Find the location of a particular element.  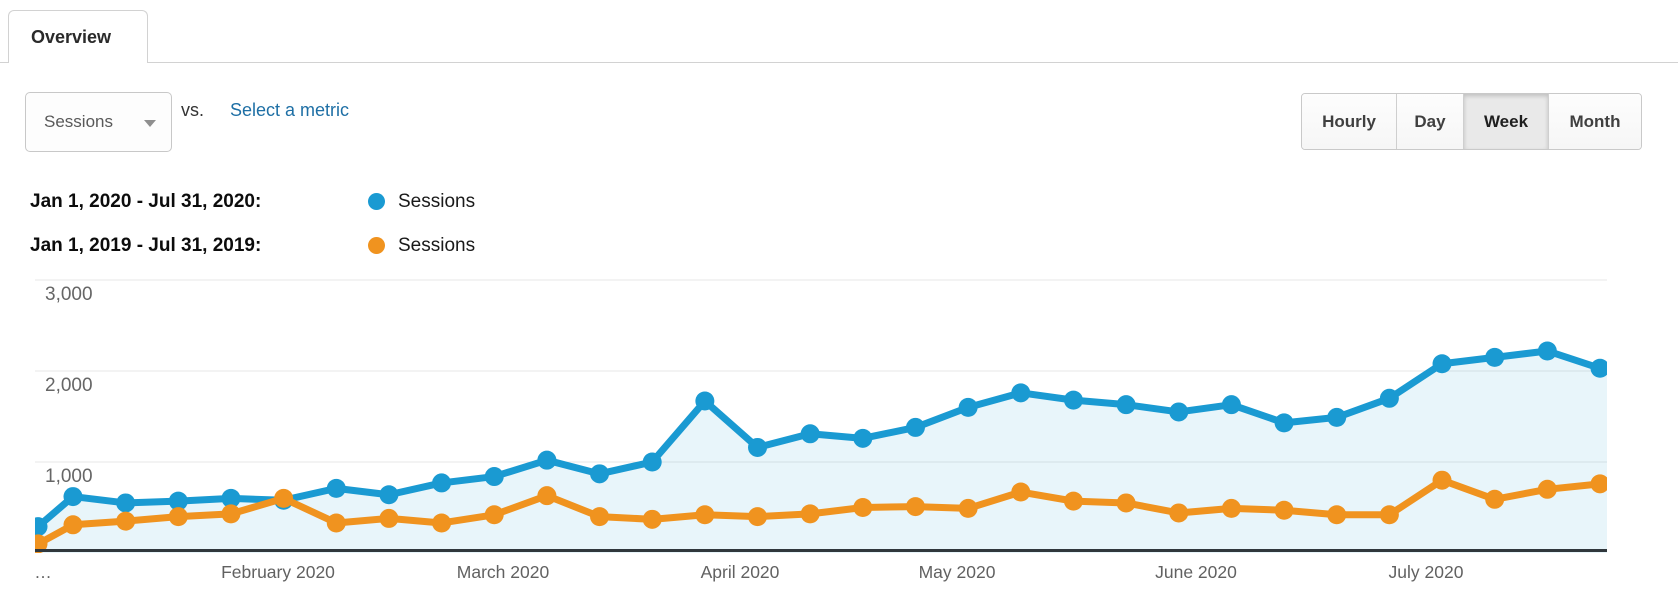

select-a-metric-link: Select a metric is located at coordinates (290, 110).